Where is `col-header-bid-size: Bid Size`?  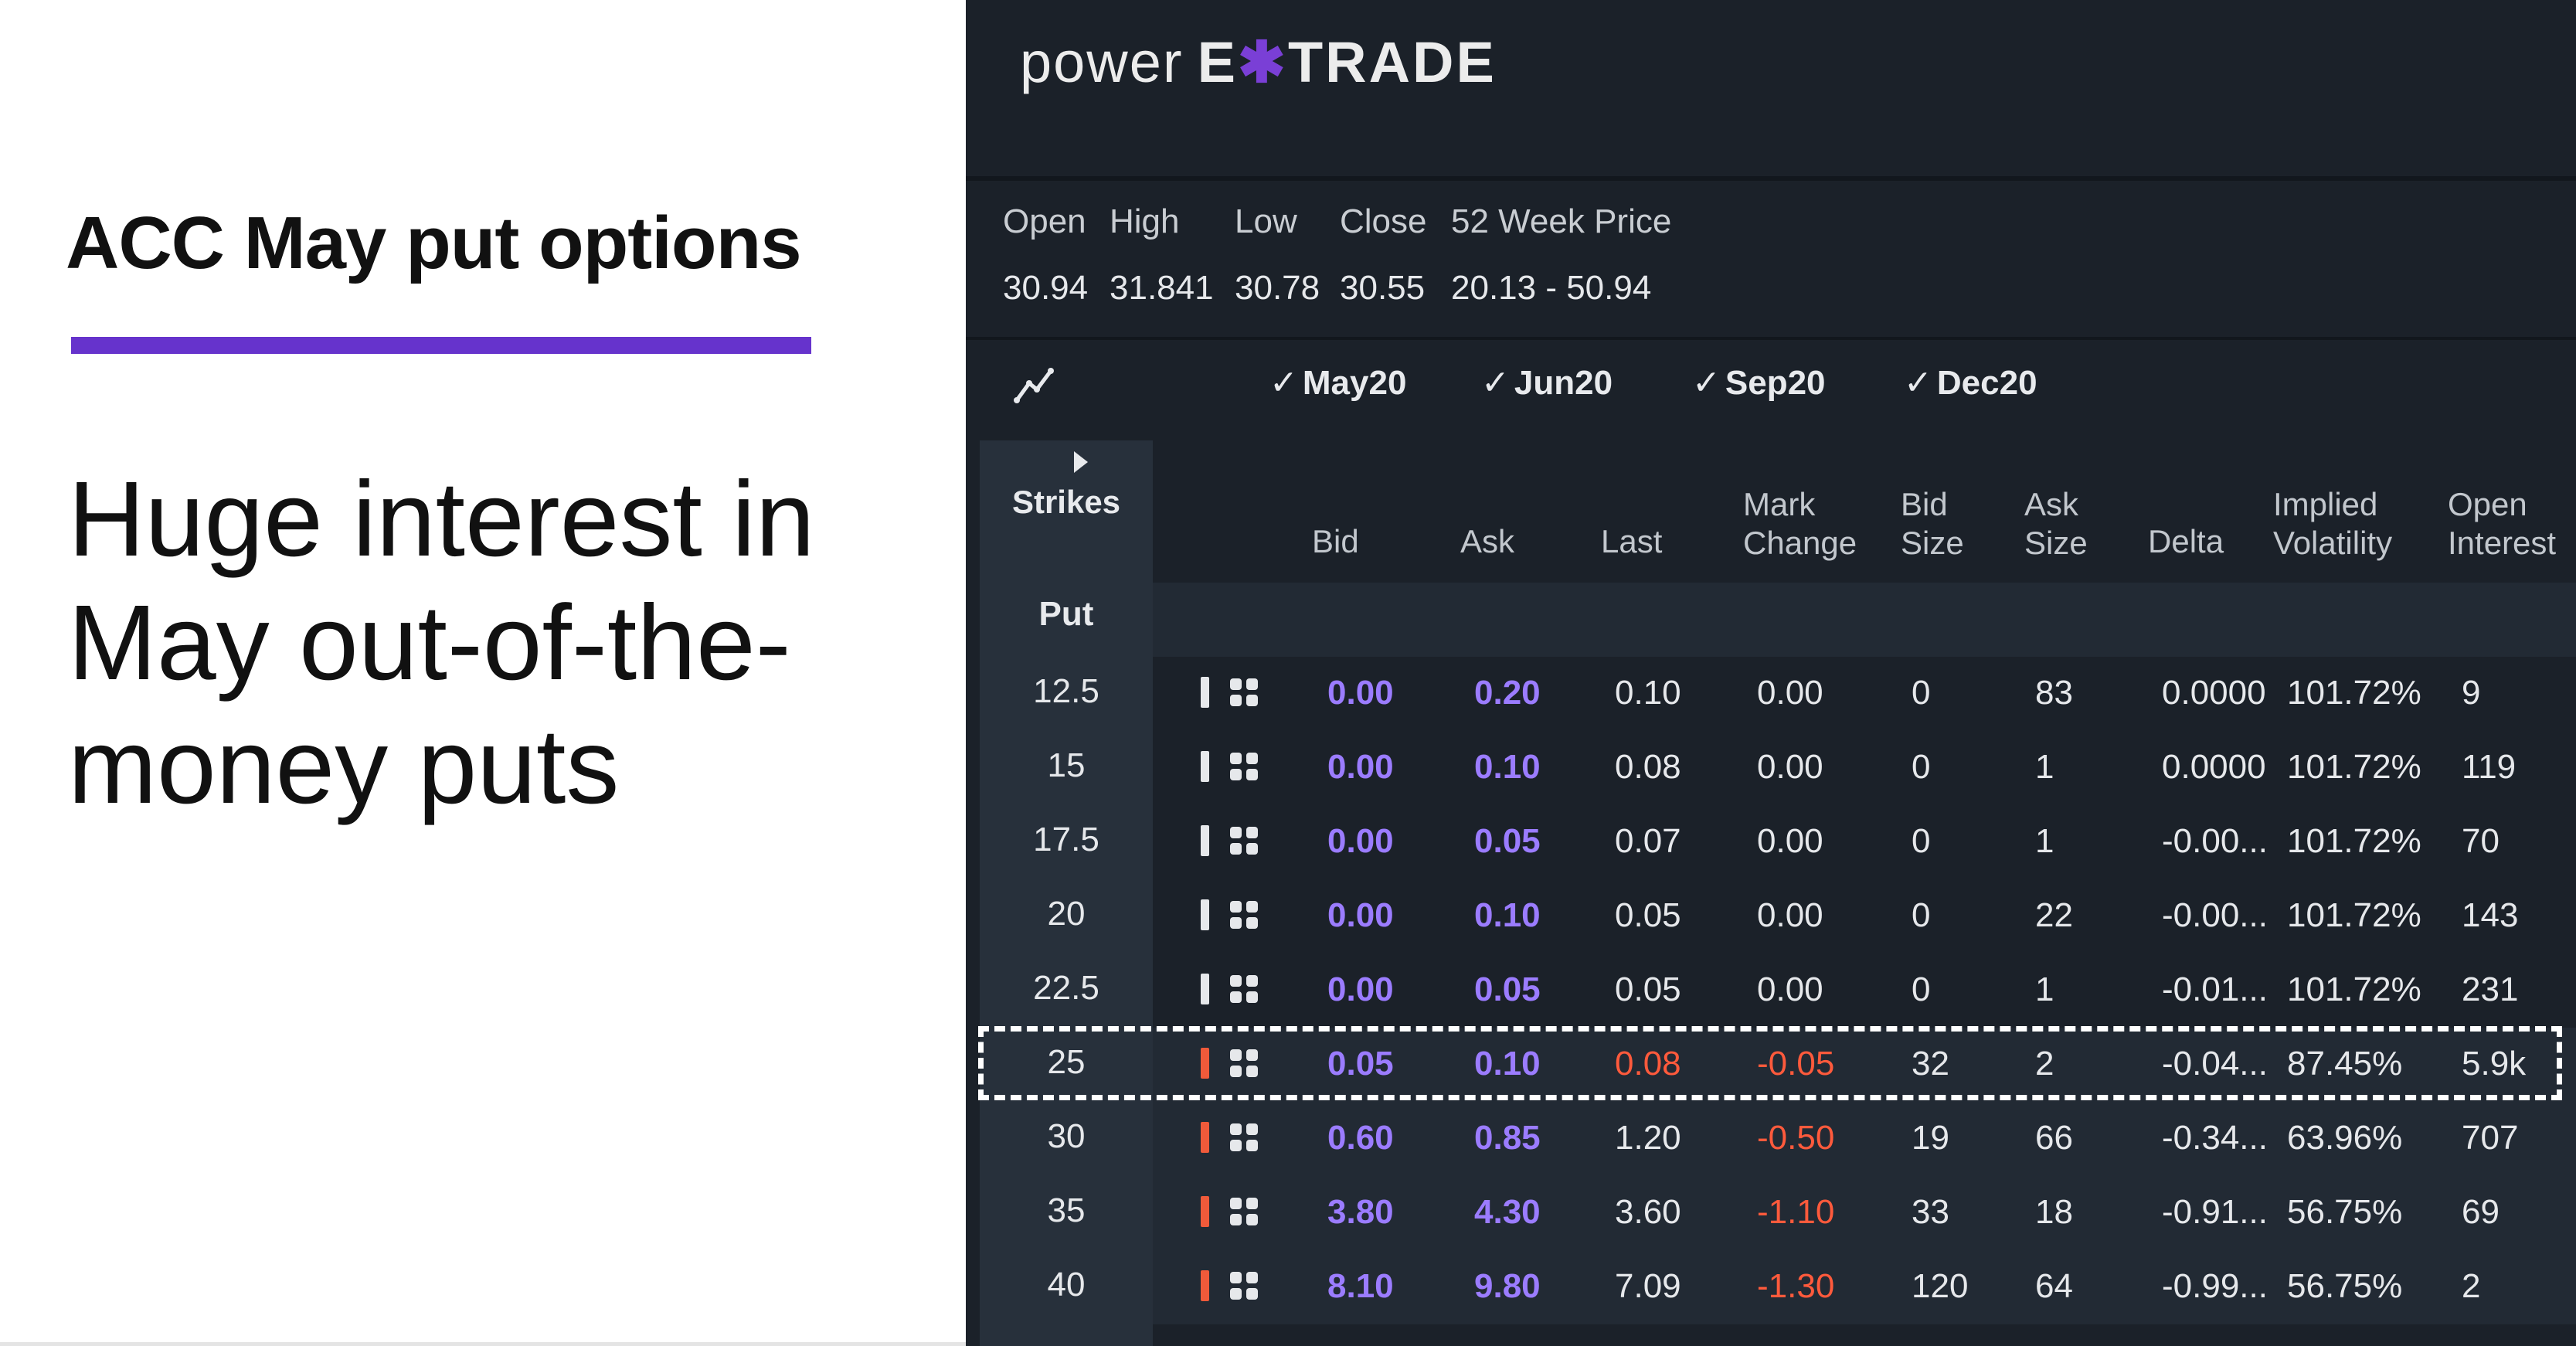 col-header-bid-size: Bid Size is located at coordinates (1932, 523).